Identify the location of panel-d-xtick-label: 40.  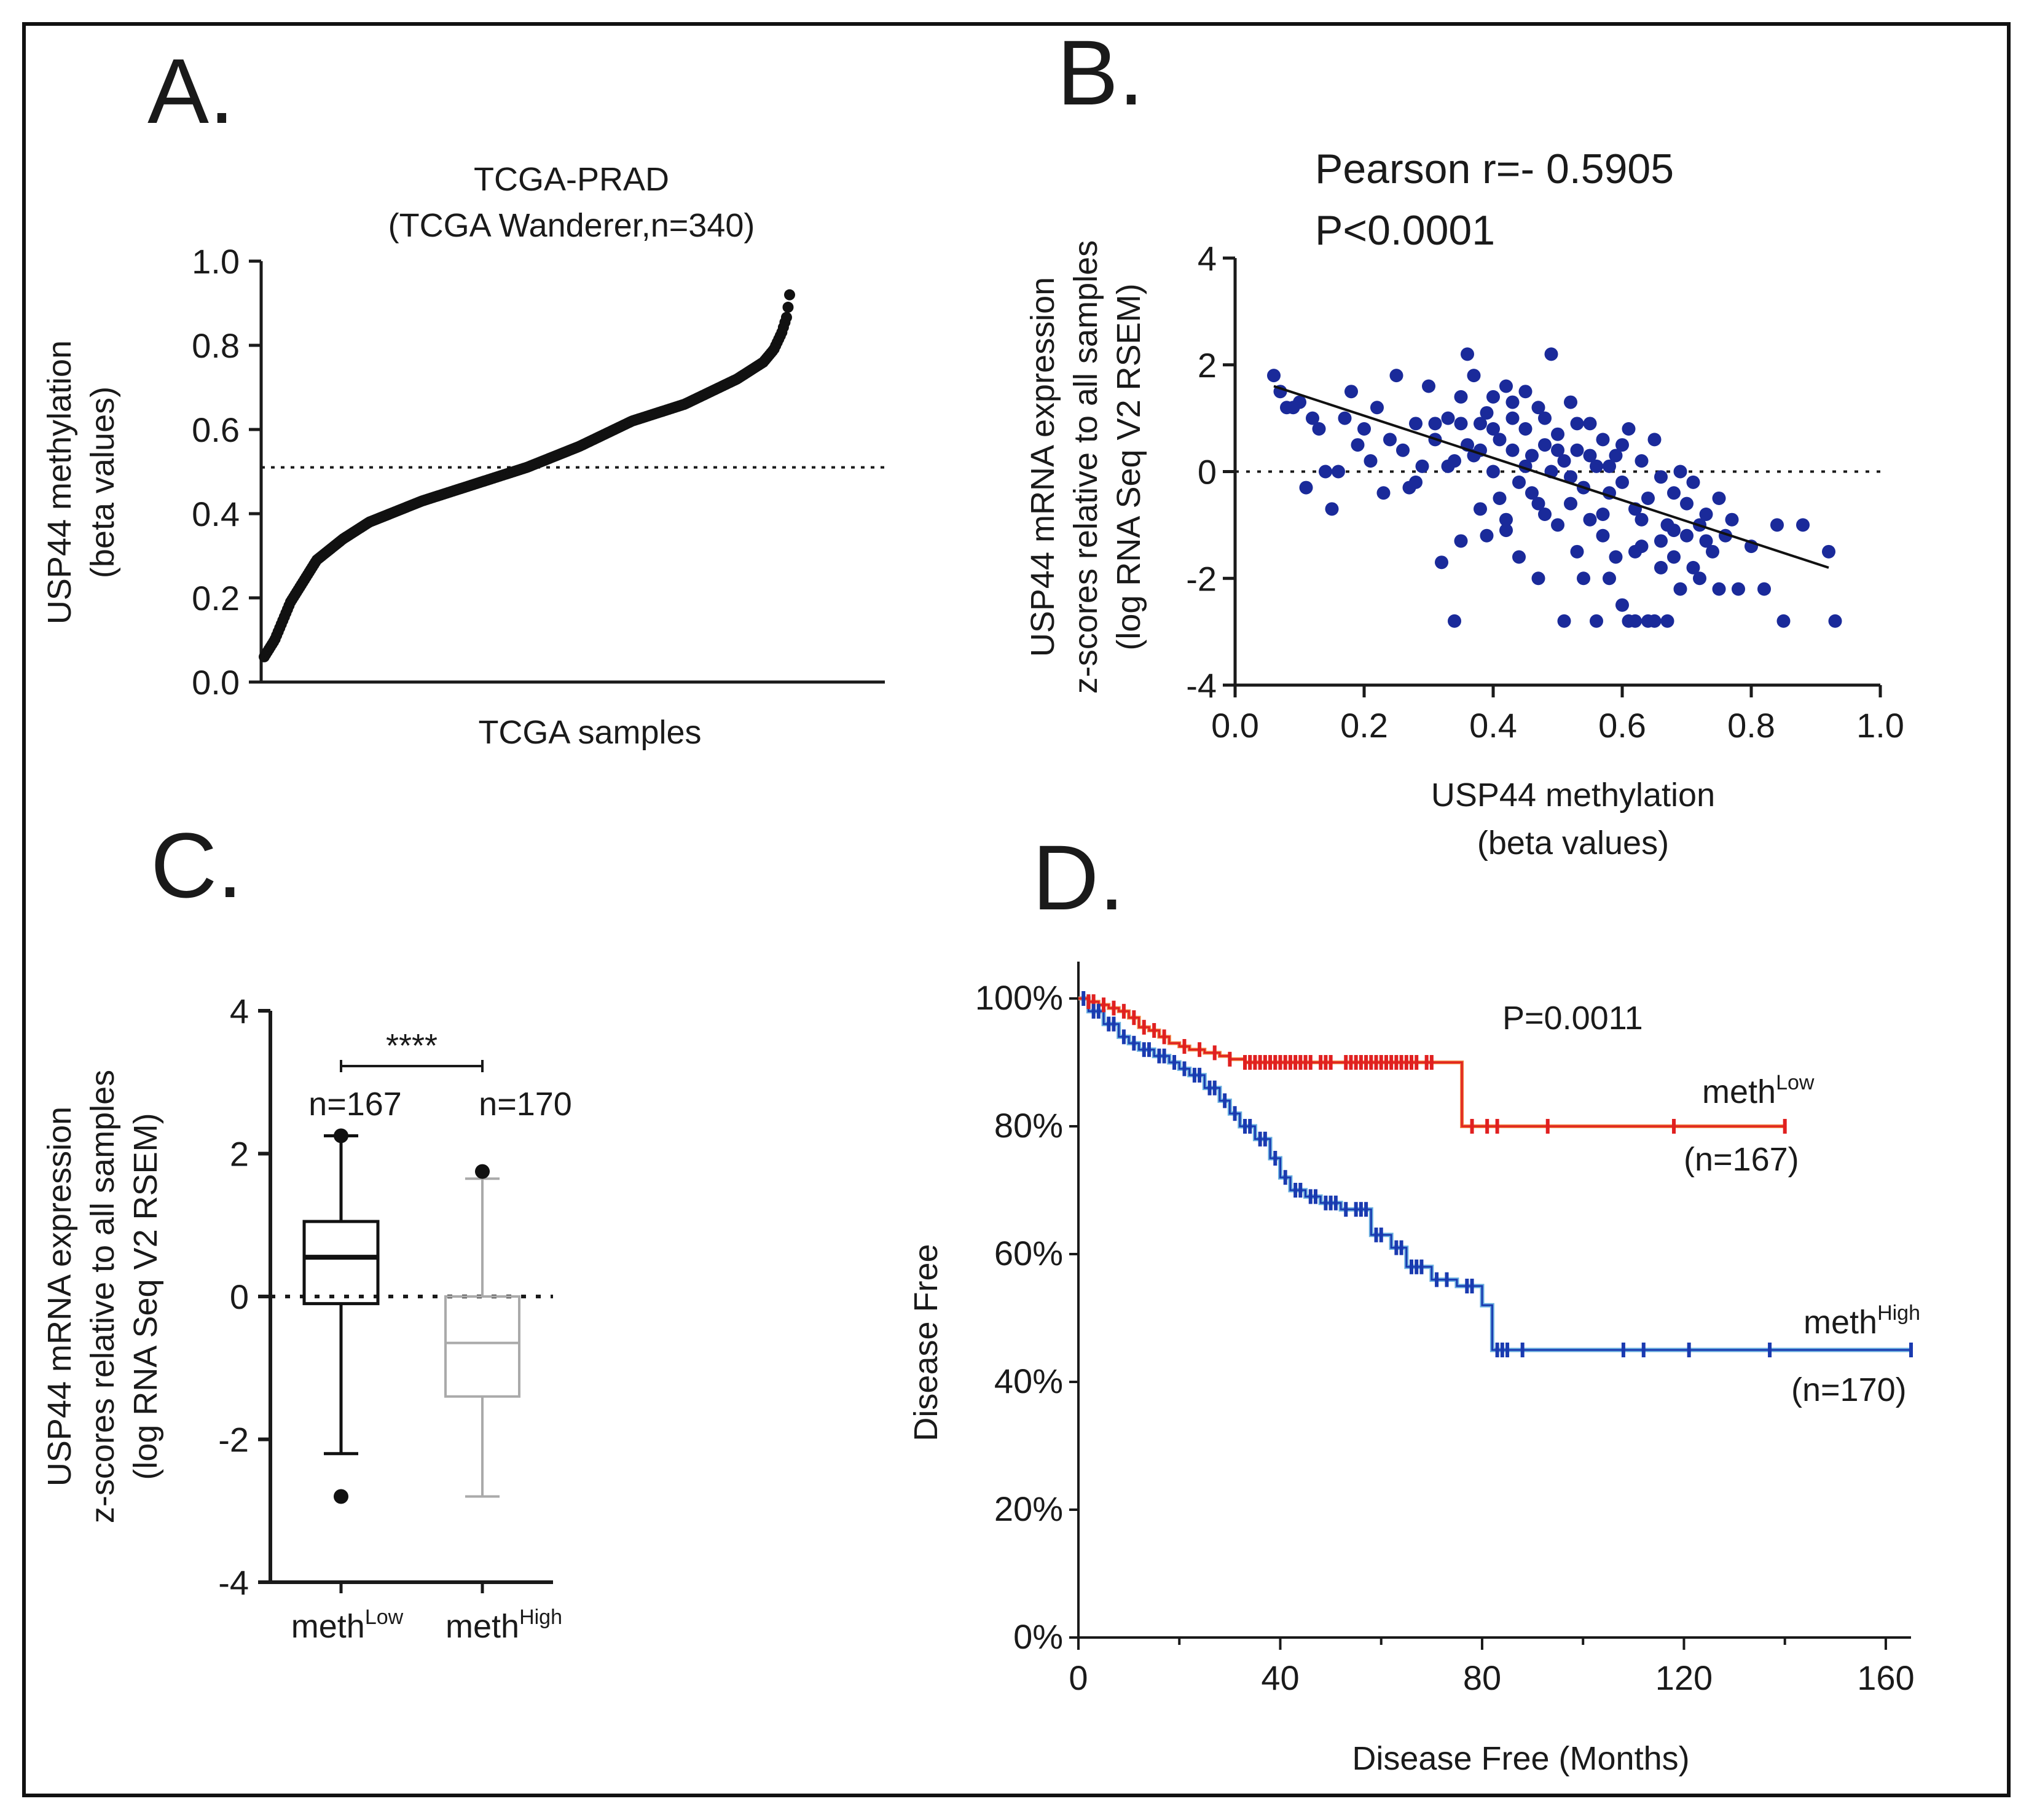
(1280, 1677).